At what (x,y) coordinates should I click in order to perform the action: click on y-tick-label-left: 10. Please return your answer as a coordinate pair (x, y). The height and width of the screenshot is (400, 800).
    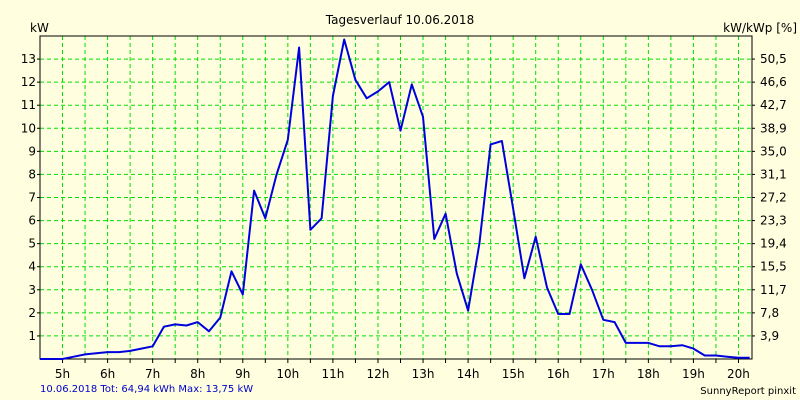
    Looking at the image, I should click on (28, 128).